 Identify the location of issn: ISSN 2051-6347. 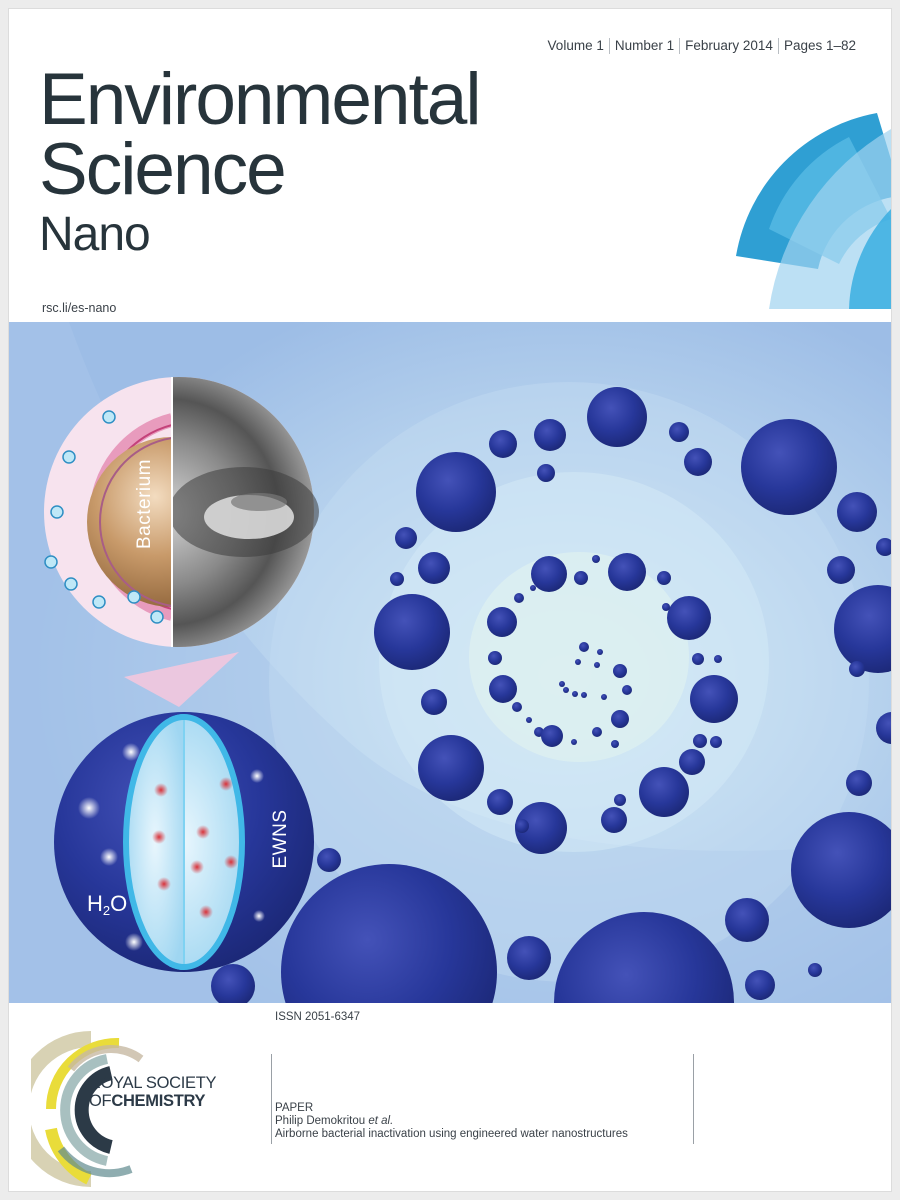
(317, 1017).